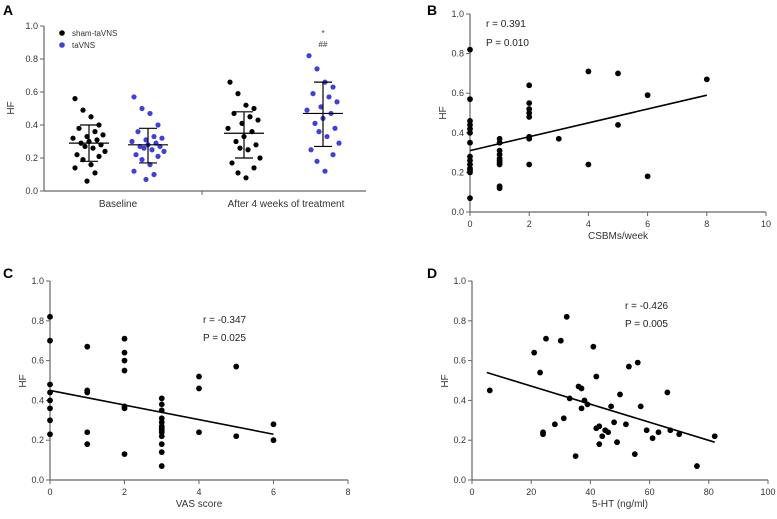  I want to click on panel-c-xtick-label: 8, so click(347, 492).